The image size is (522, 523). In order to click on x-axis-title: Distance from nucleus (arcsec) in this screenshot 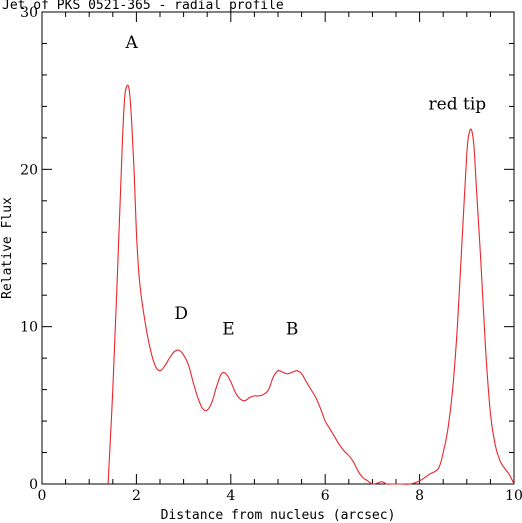, I will do `click(278, 515)`.